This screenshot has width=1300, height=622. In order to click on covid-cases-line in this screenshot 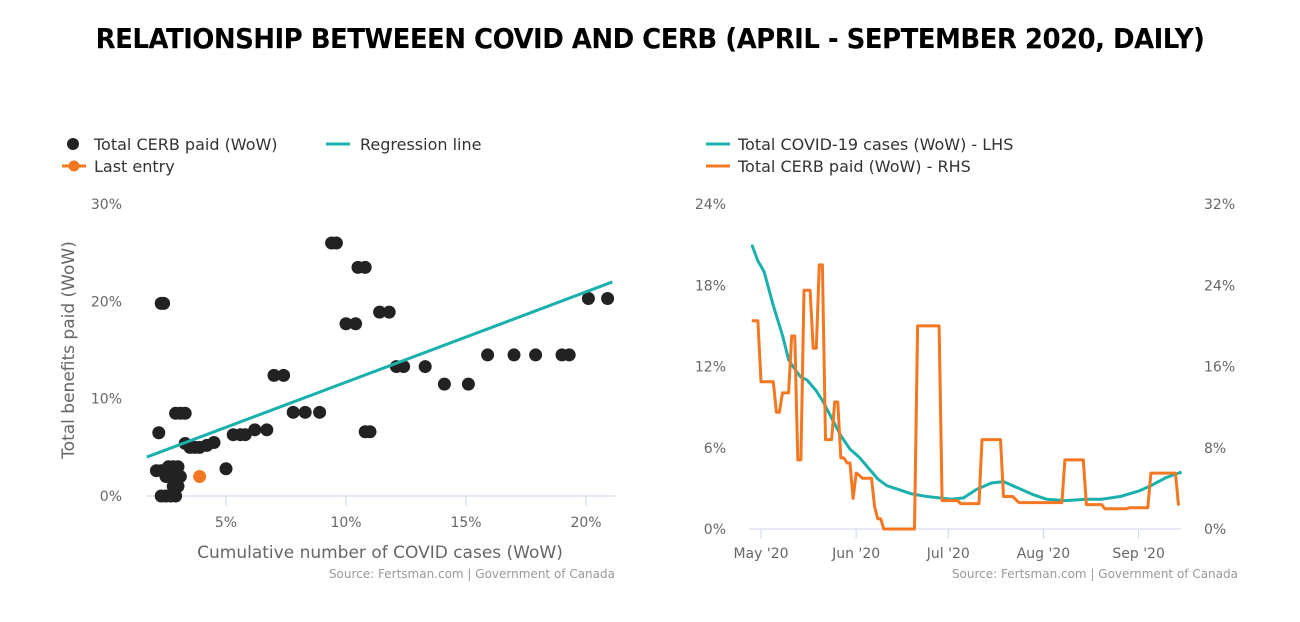, I will do `click(966, 373)`.